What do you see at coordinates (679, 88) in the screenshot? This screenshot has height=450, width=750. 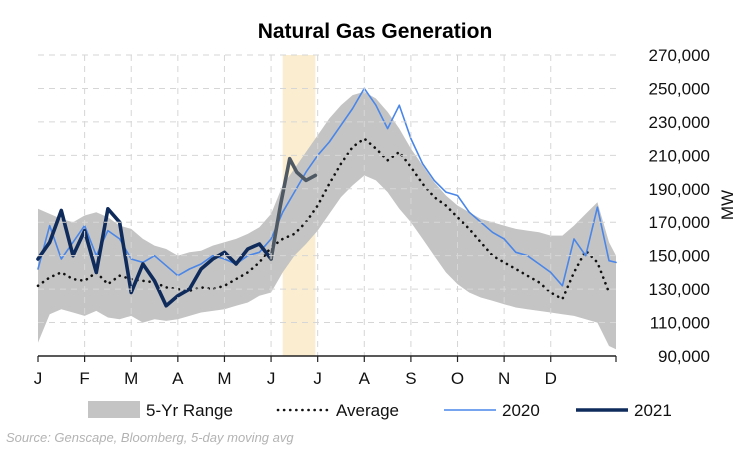 I see `y-tick-label: 250,000` at bounding box center [679, 88].